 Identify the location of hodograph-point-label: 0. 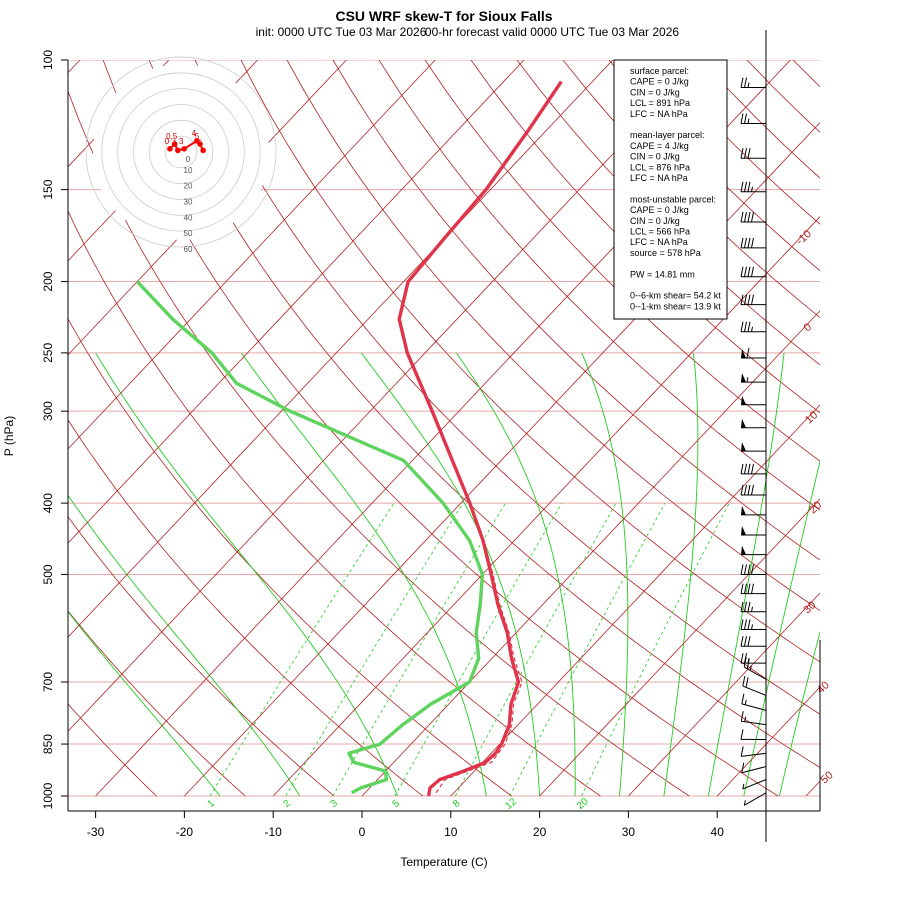
(167, 141).